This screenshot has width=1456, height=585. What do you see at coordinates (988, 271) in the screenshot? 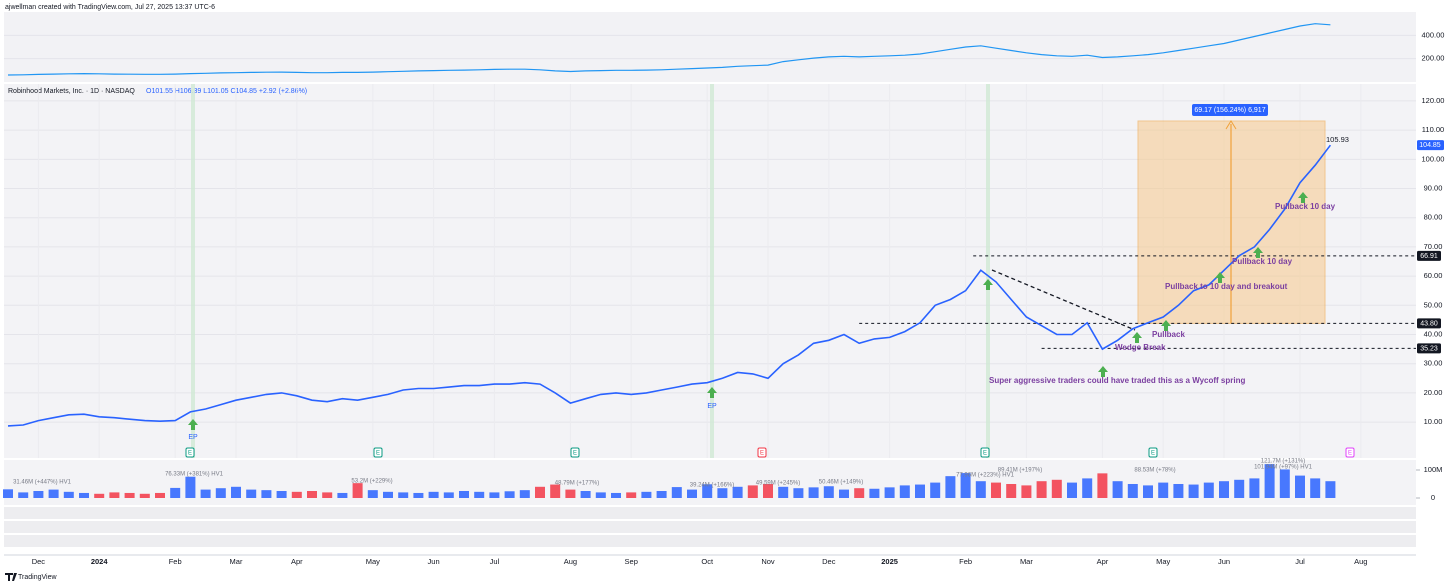
I see `earnings-highlight` at bounding box center [988, 271].